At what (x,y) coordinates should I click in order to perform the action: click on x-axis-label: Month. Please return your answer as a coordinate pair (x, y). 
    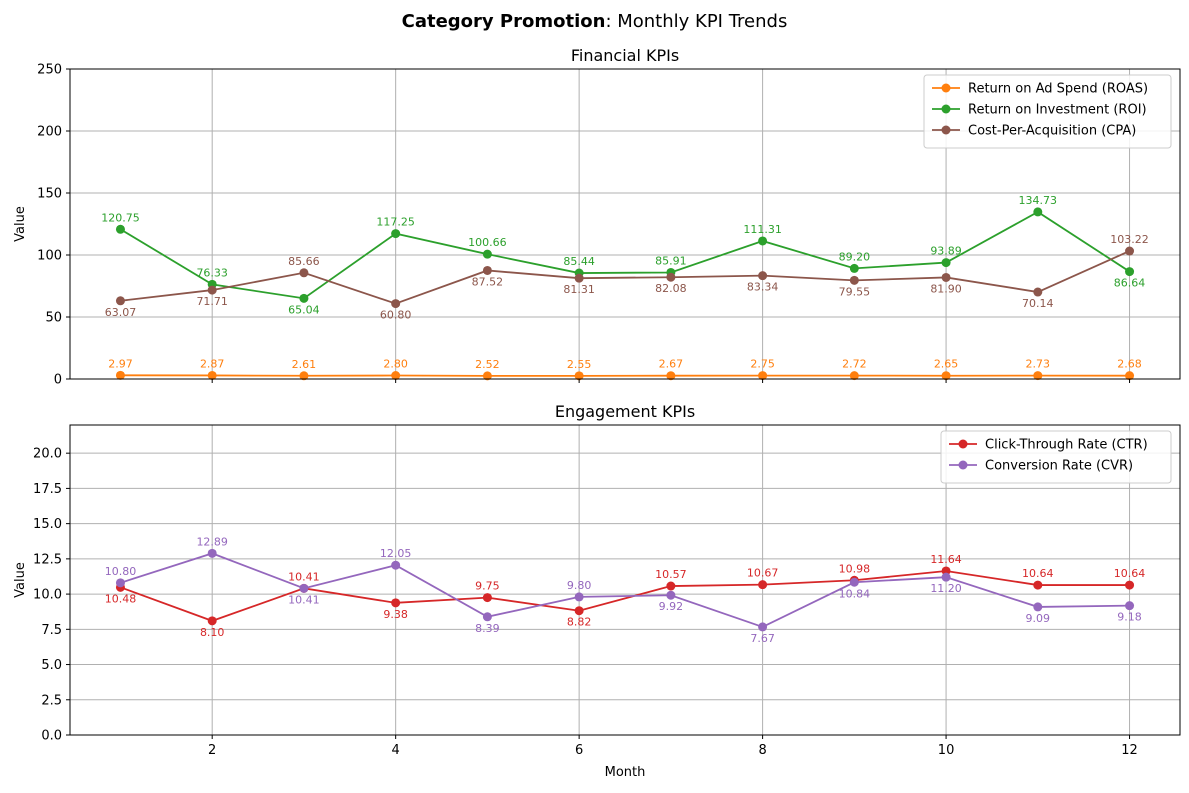
    Looking at the image, I should click on (625, 772).